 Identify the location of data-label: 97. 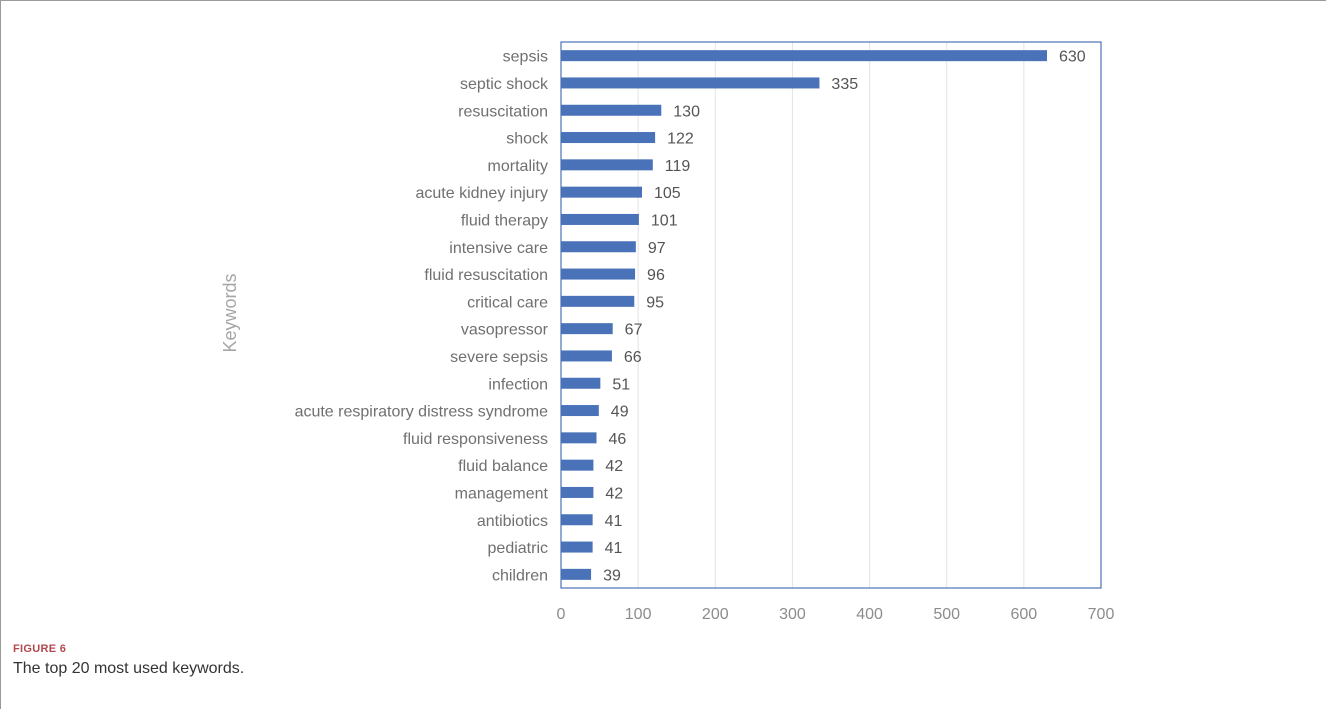
(657, 248).